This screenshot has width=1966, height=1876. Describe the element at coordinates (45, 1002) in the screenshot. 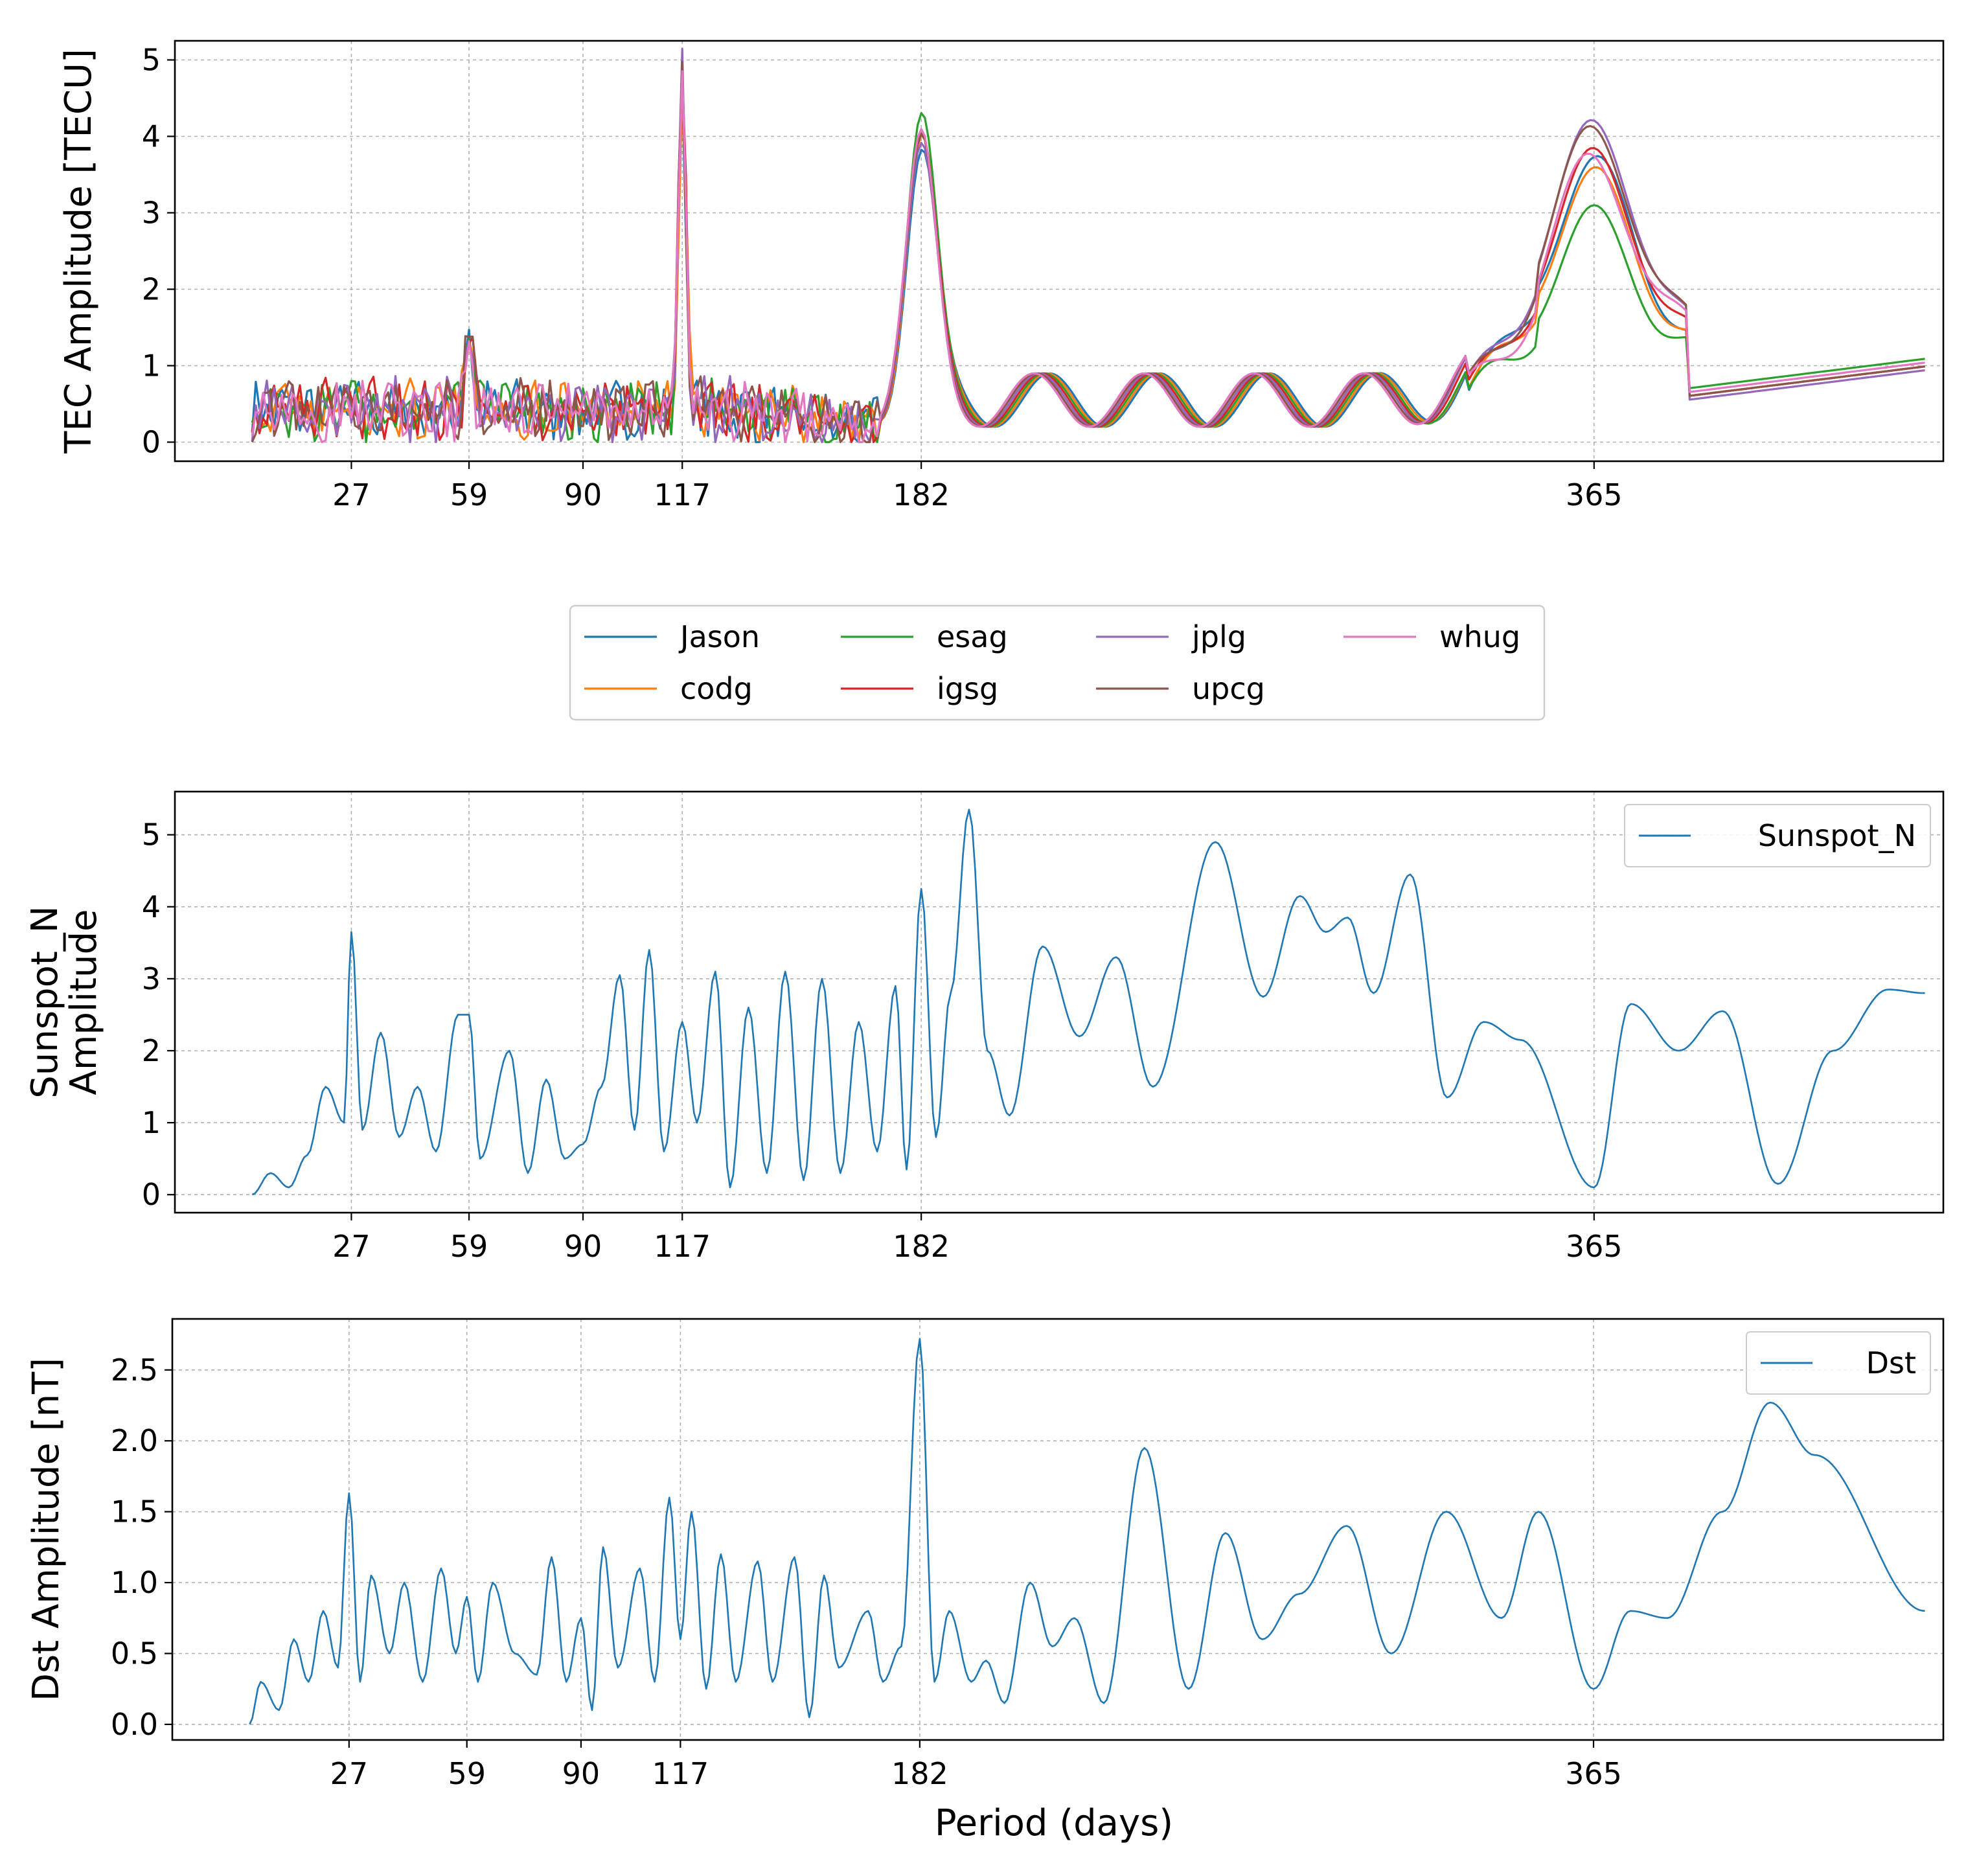

I see `y-axis-title-line: Sunspot_N` at that location.